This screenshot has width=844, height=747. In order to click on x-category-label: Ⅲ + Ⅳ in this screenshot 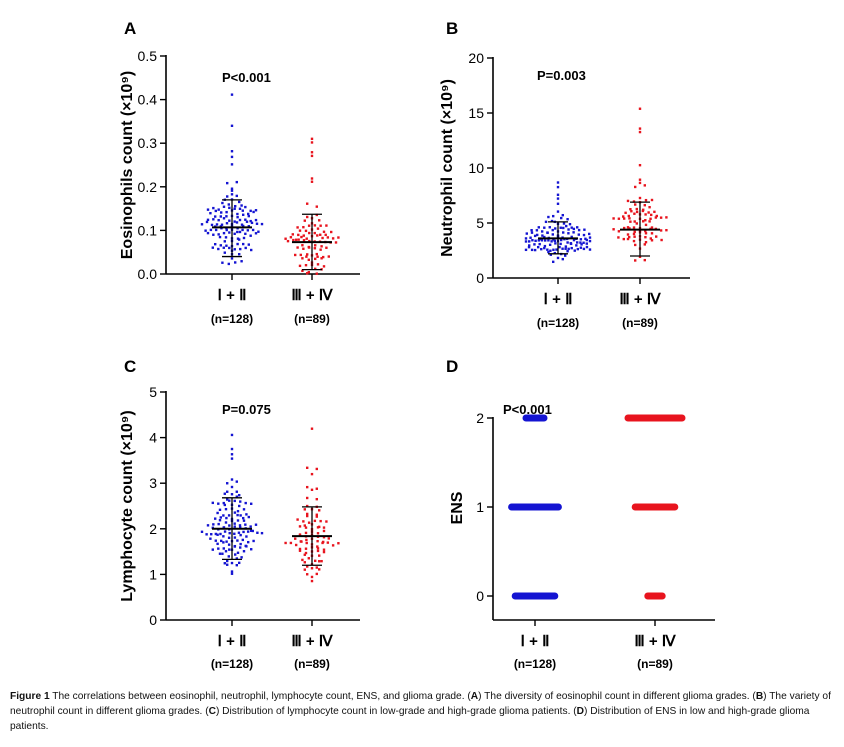, I will do `click(655, 641)`.